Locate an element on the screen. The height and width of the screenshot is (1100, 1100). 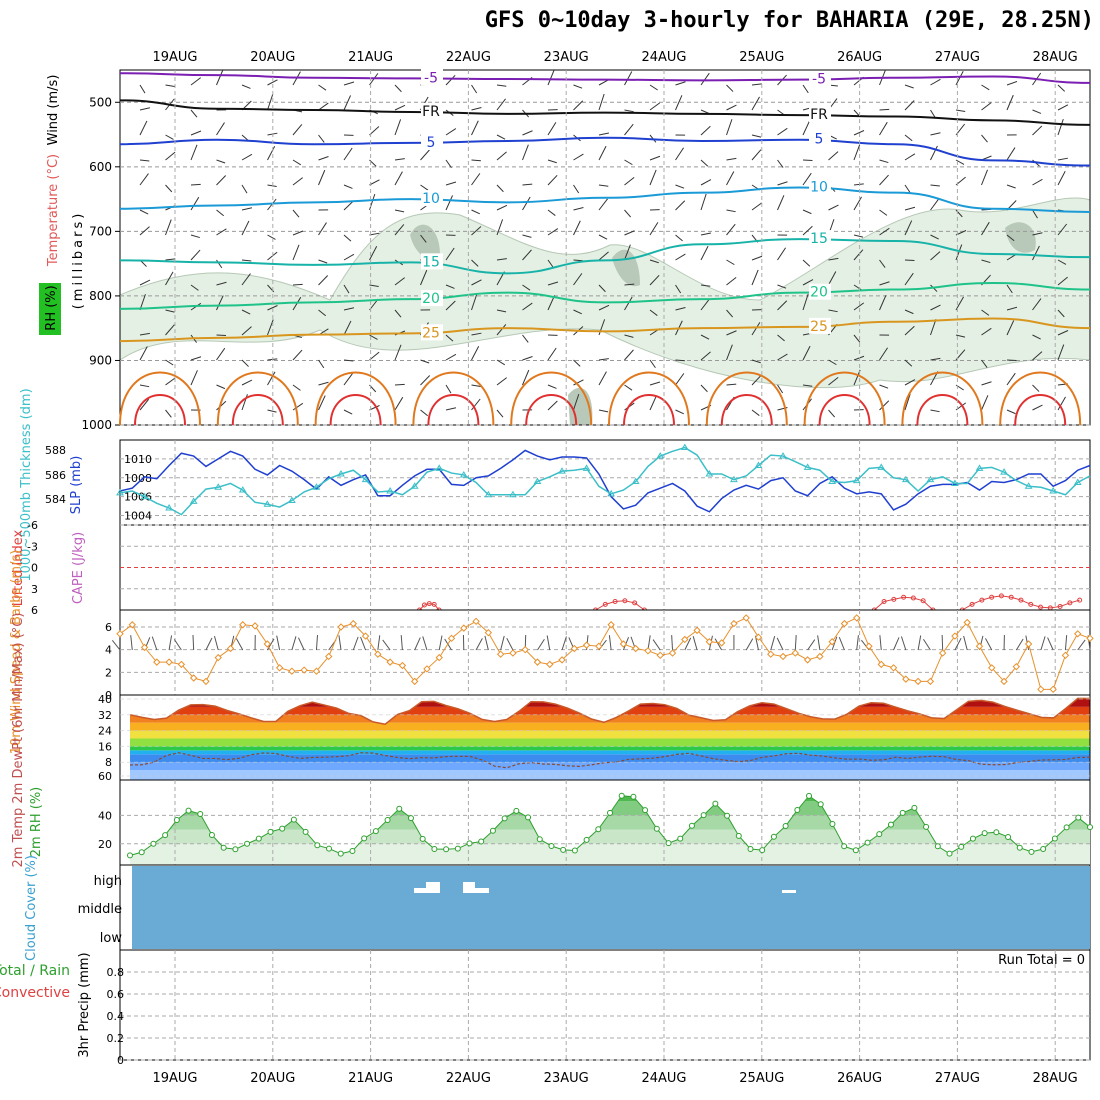
rh-label: RH (%) is located at coordinates (51, 307).